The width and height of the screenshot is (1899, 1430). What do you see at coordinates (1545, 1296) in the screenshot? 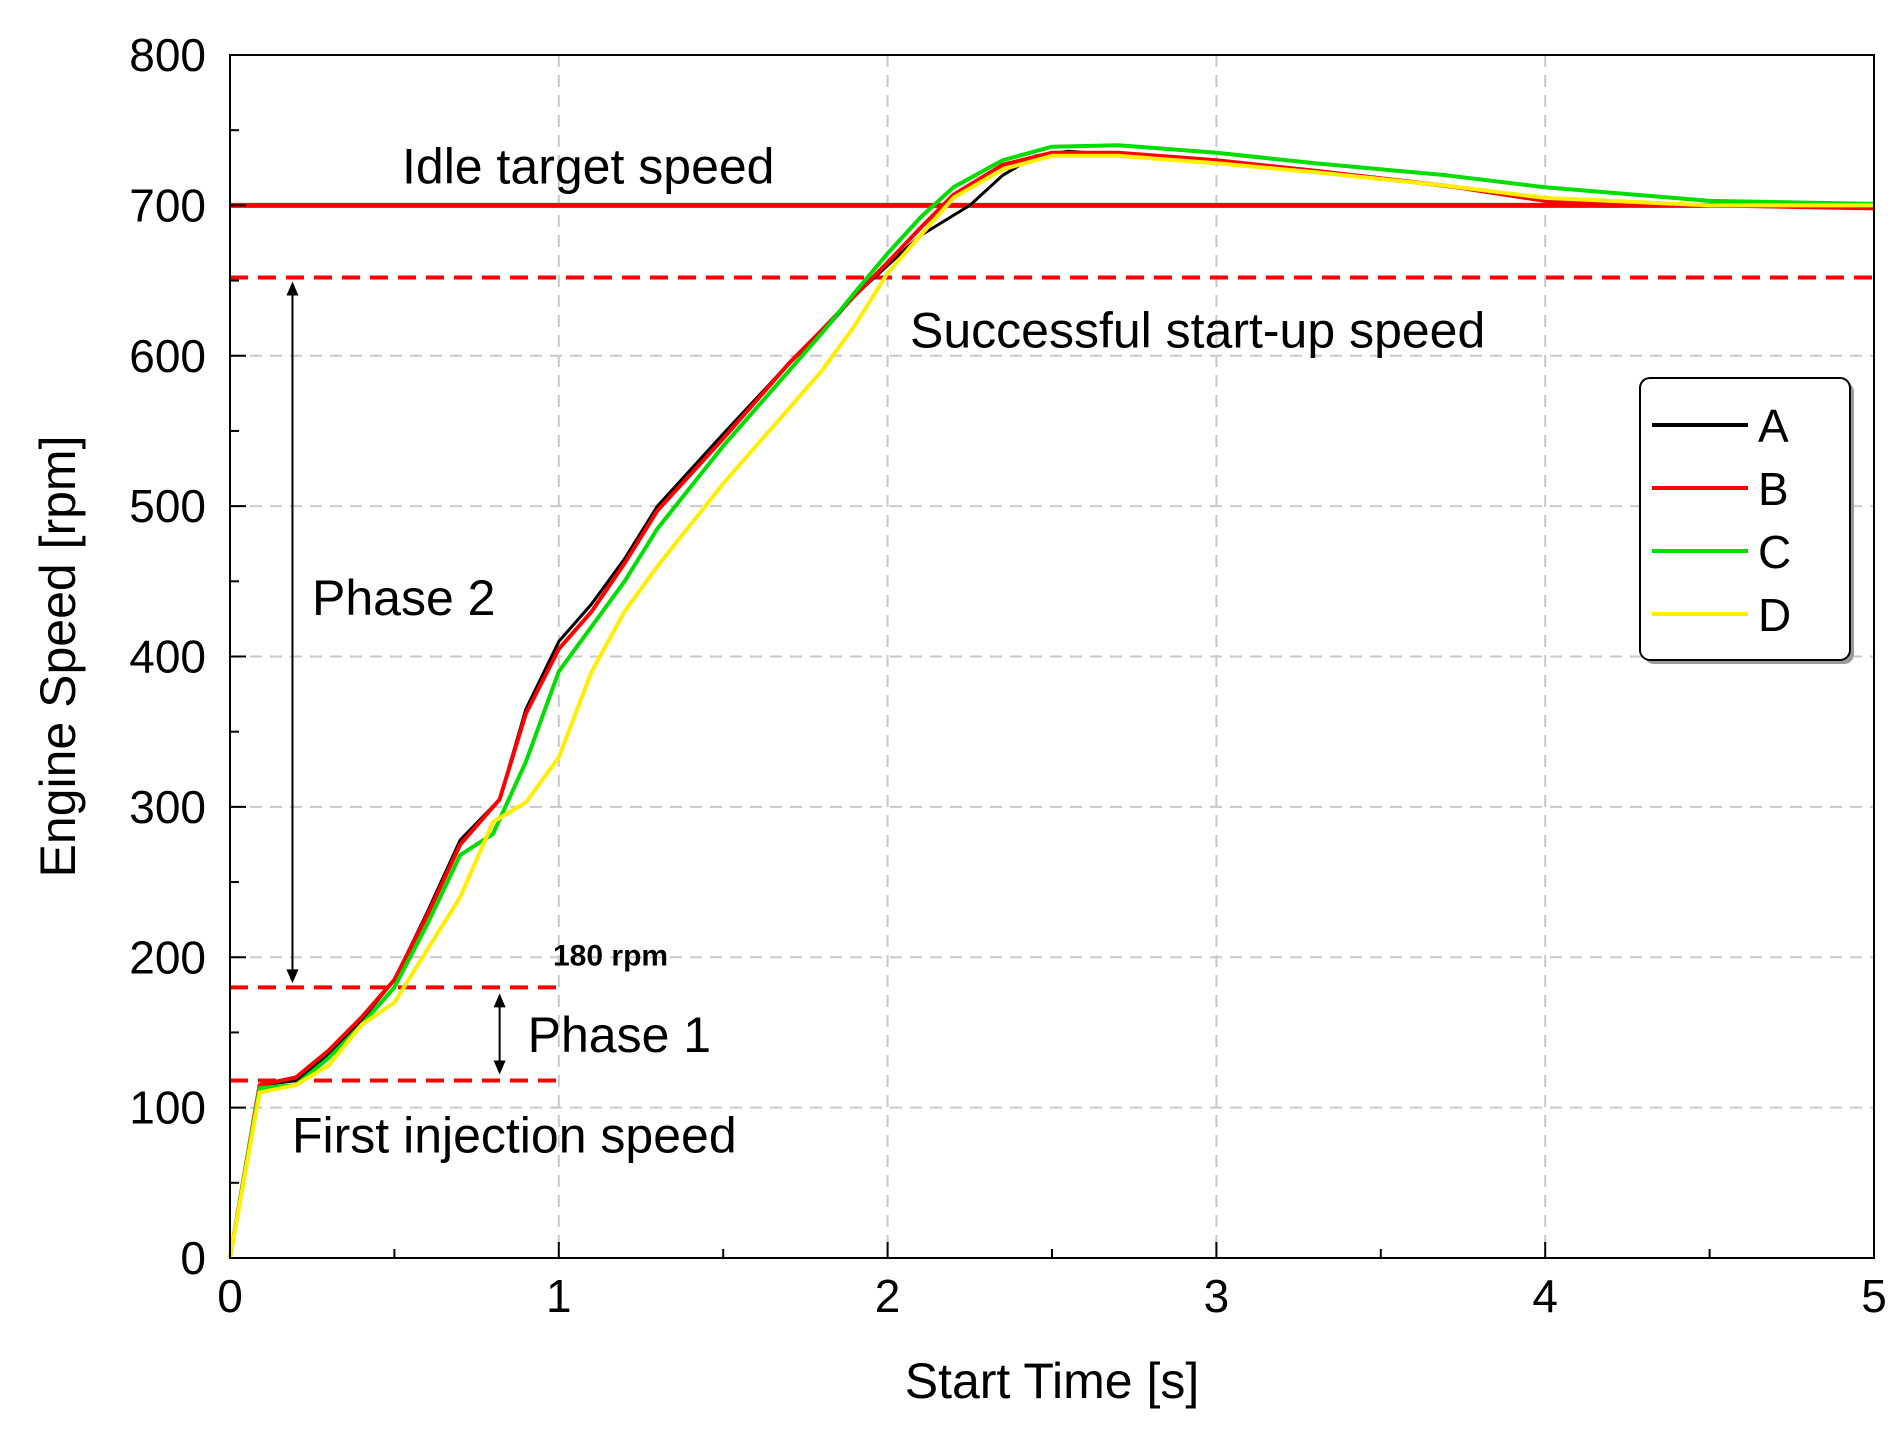
I see `x-tick-label: 4` at bounding box center [1545, 1296].